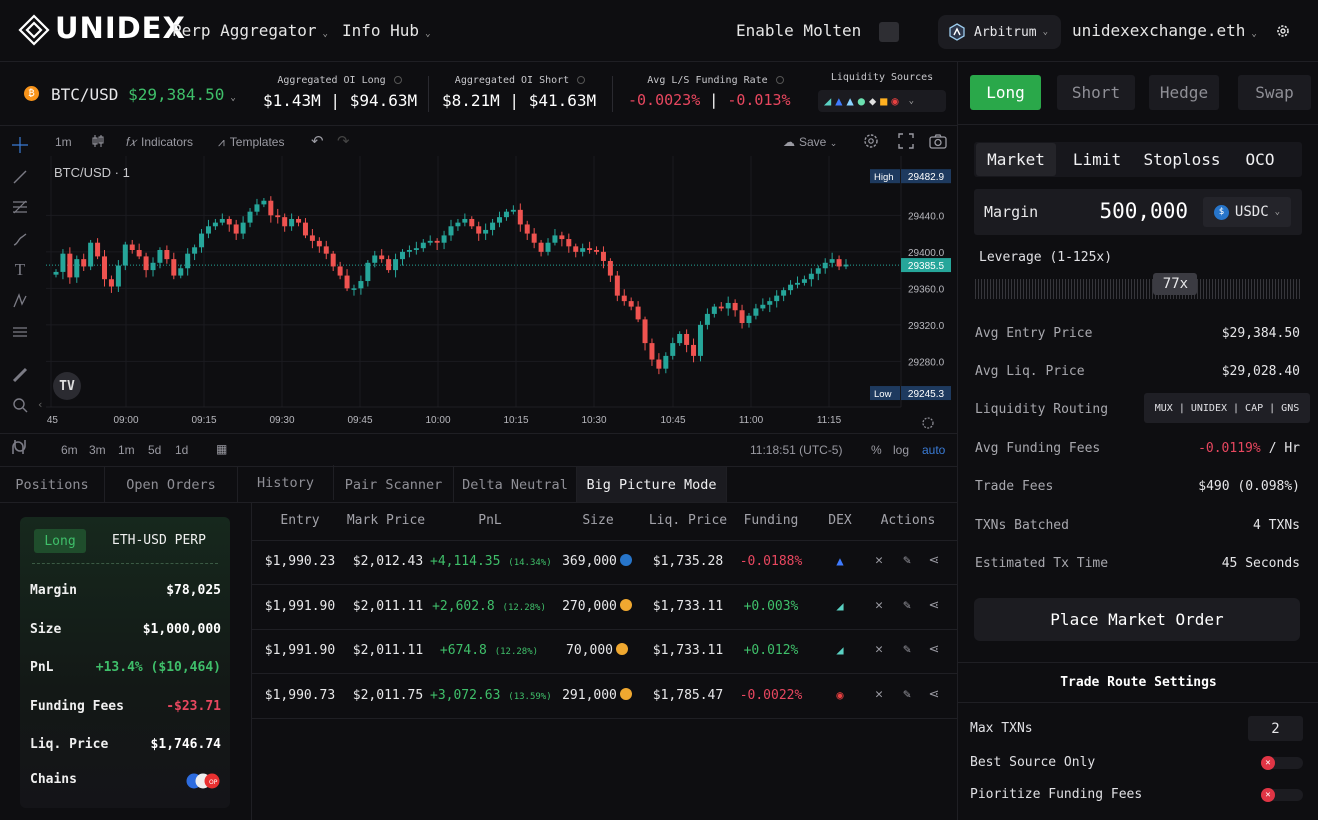  Describe the element at coordinates (1283, 31) in the screenshot. I see `gear-icon` at that location.